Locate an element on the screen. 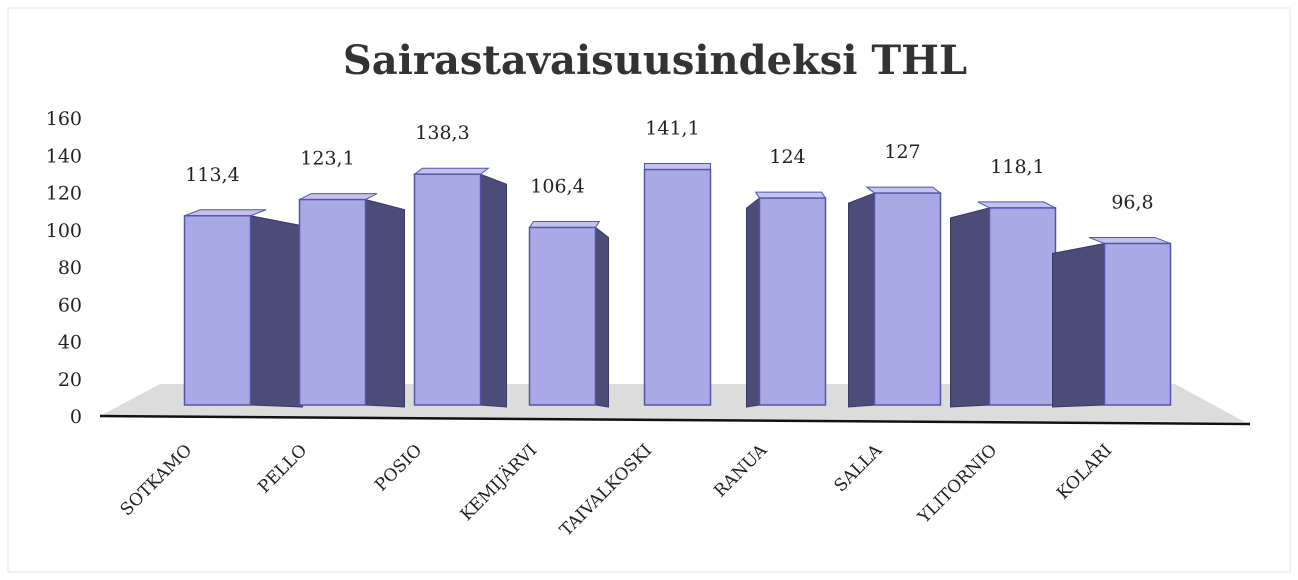  value-label: 127 is located at coordinates (902, 152).